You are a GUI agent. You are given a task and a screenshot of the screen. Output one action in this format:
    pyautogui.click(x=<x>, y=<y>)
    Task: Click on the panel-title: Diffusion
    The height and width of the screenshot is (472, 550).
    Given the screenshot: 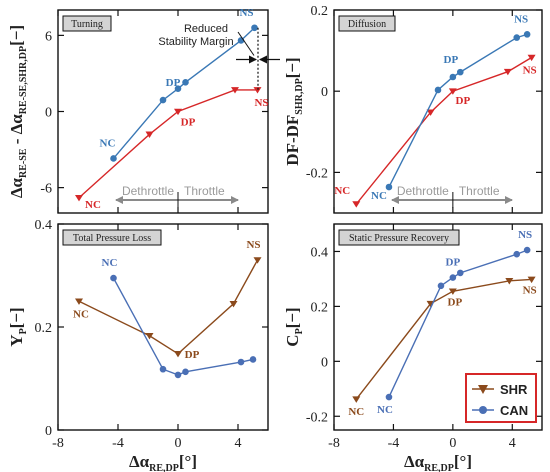 What is the action you would take?
    pyautogui.click(x=367, y=24)
    